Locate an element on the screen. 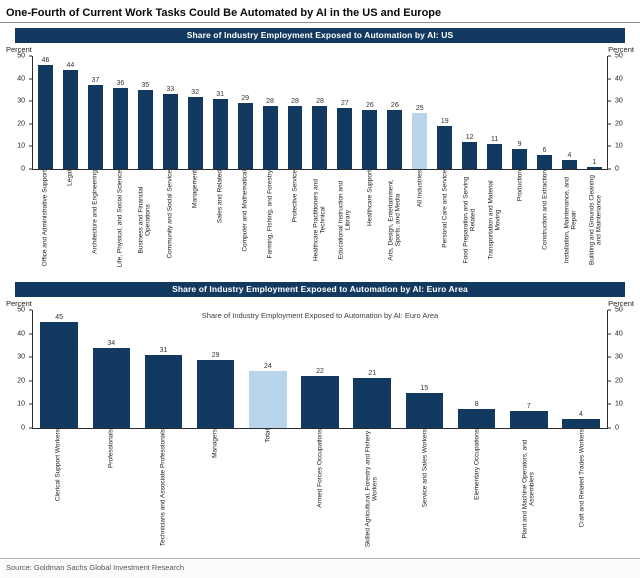 The width and height of the screenshot is (640, 578). x-axis-category-text: Food Preparation and Serving Related is located at coordinates (470, 220).